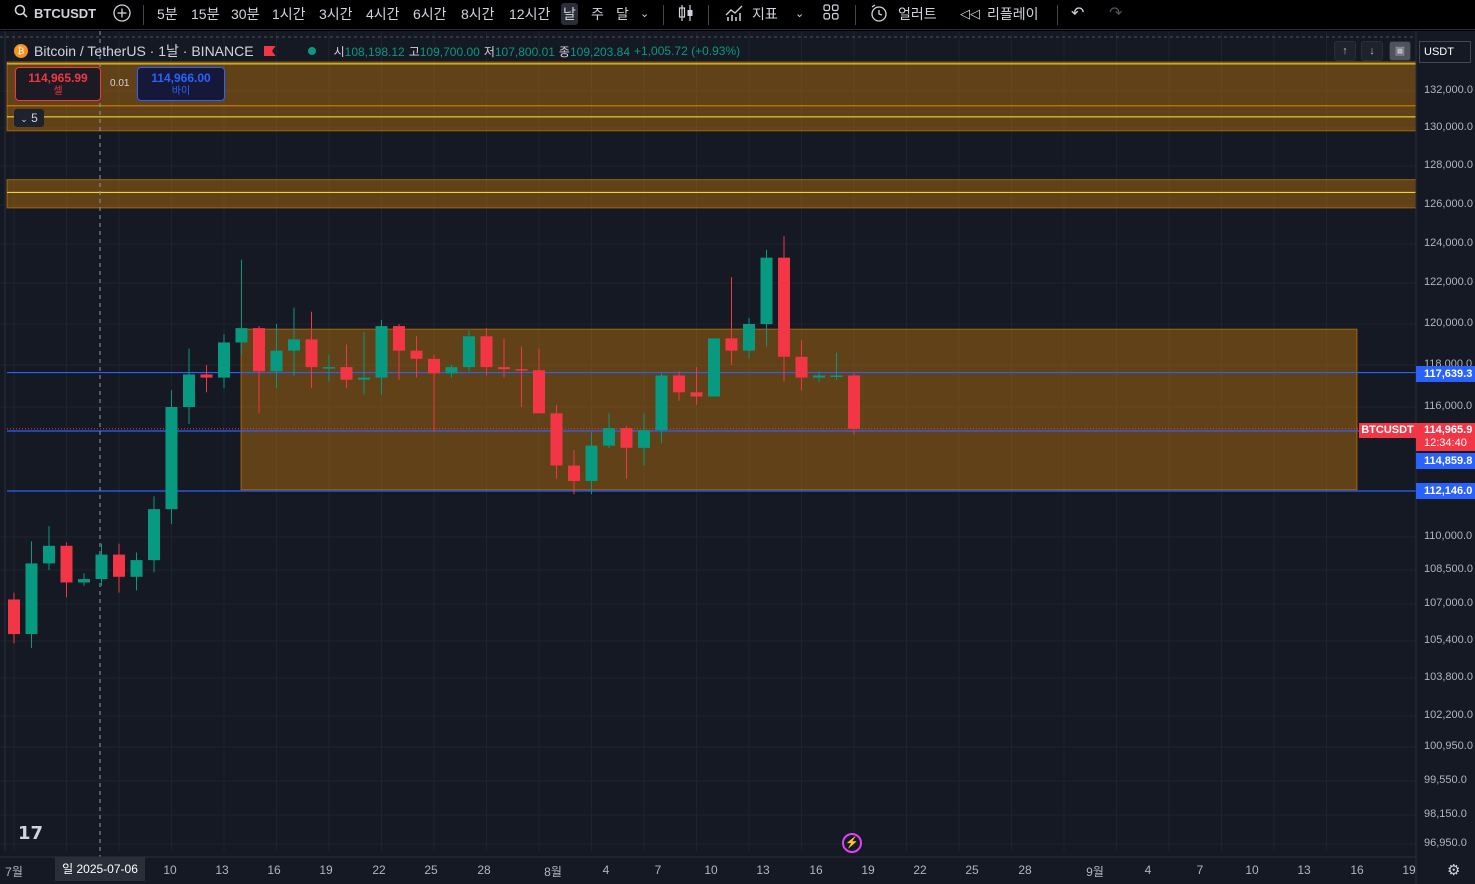  What do you see at coordinates (205, 14) in the screenshot?
I see `interval-button: 15분` at bounding box center [205, 14].